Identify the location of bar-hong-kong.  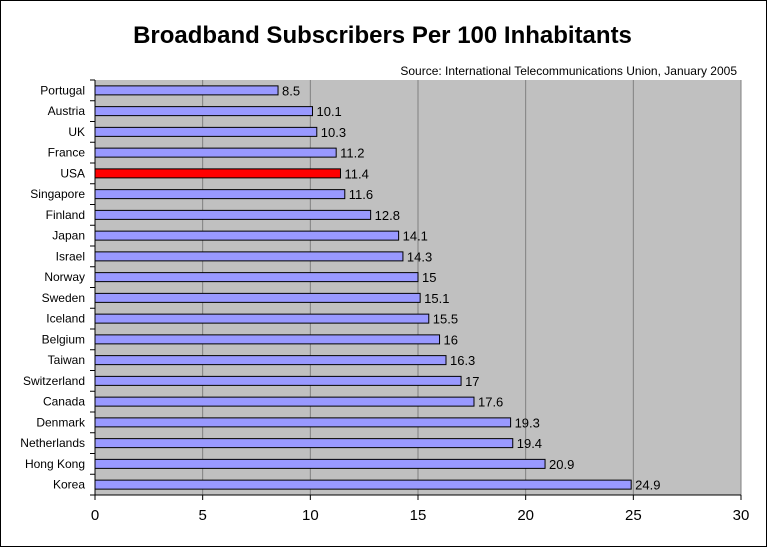
(320, 463).